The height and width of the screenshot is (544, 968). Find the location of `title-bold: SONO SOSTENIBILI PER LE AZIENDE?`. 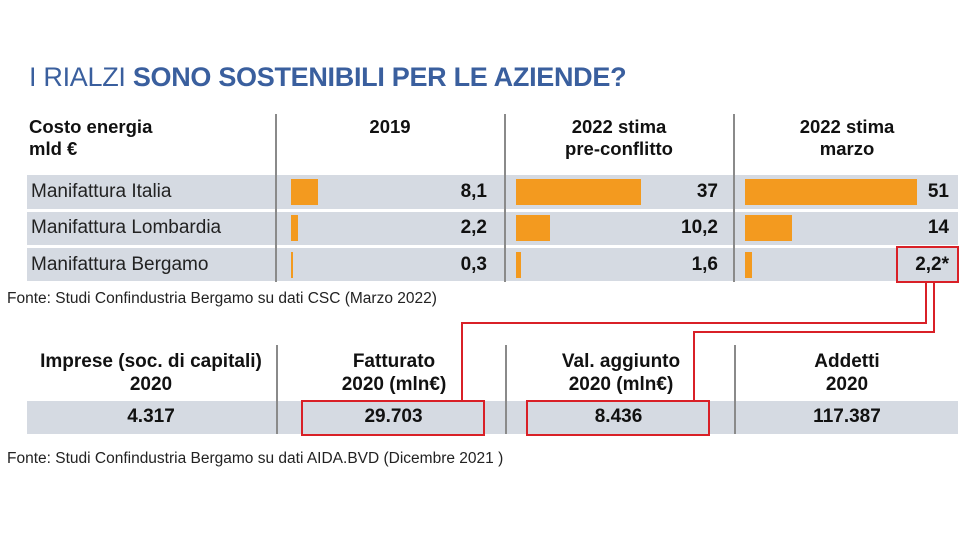

title-bold: SONO SOSTENIBILI PER LE AZIENDE? is located at coordinates (379, 77).